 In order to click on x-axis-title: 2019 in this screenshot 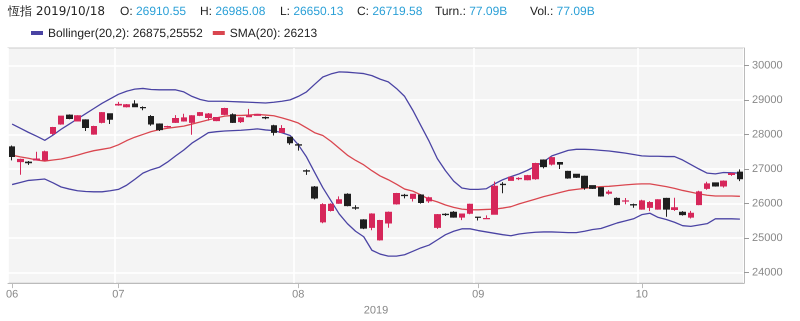, I will do `click(376, 310)`.